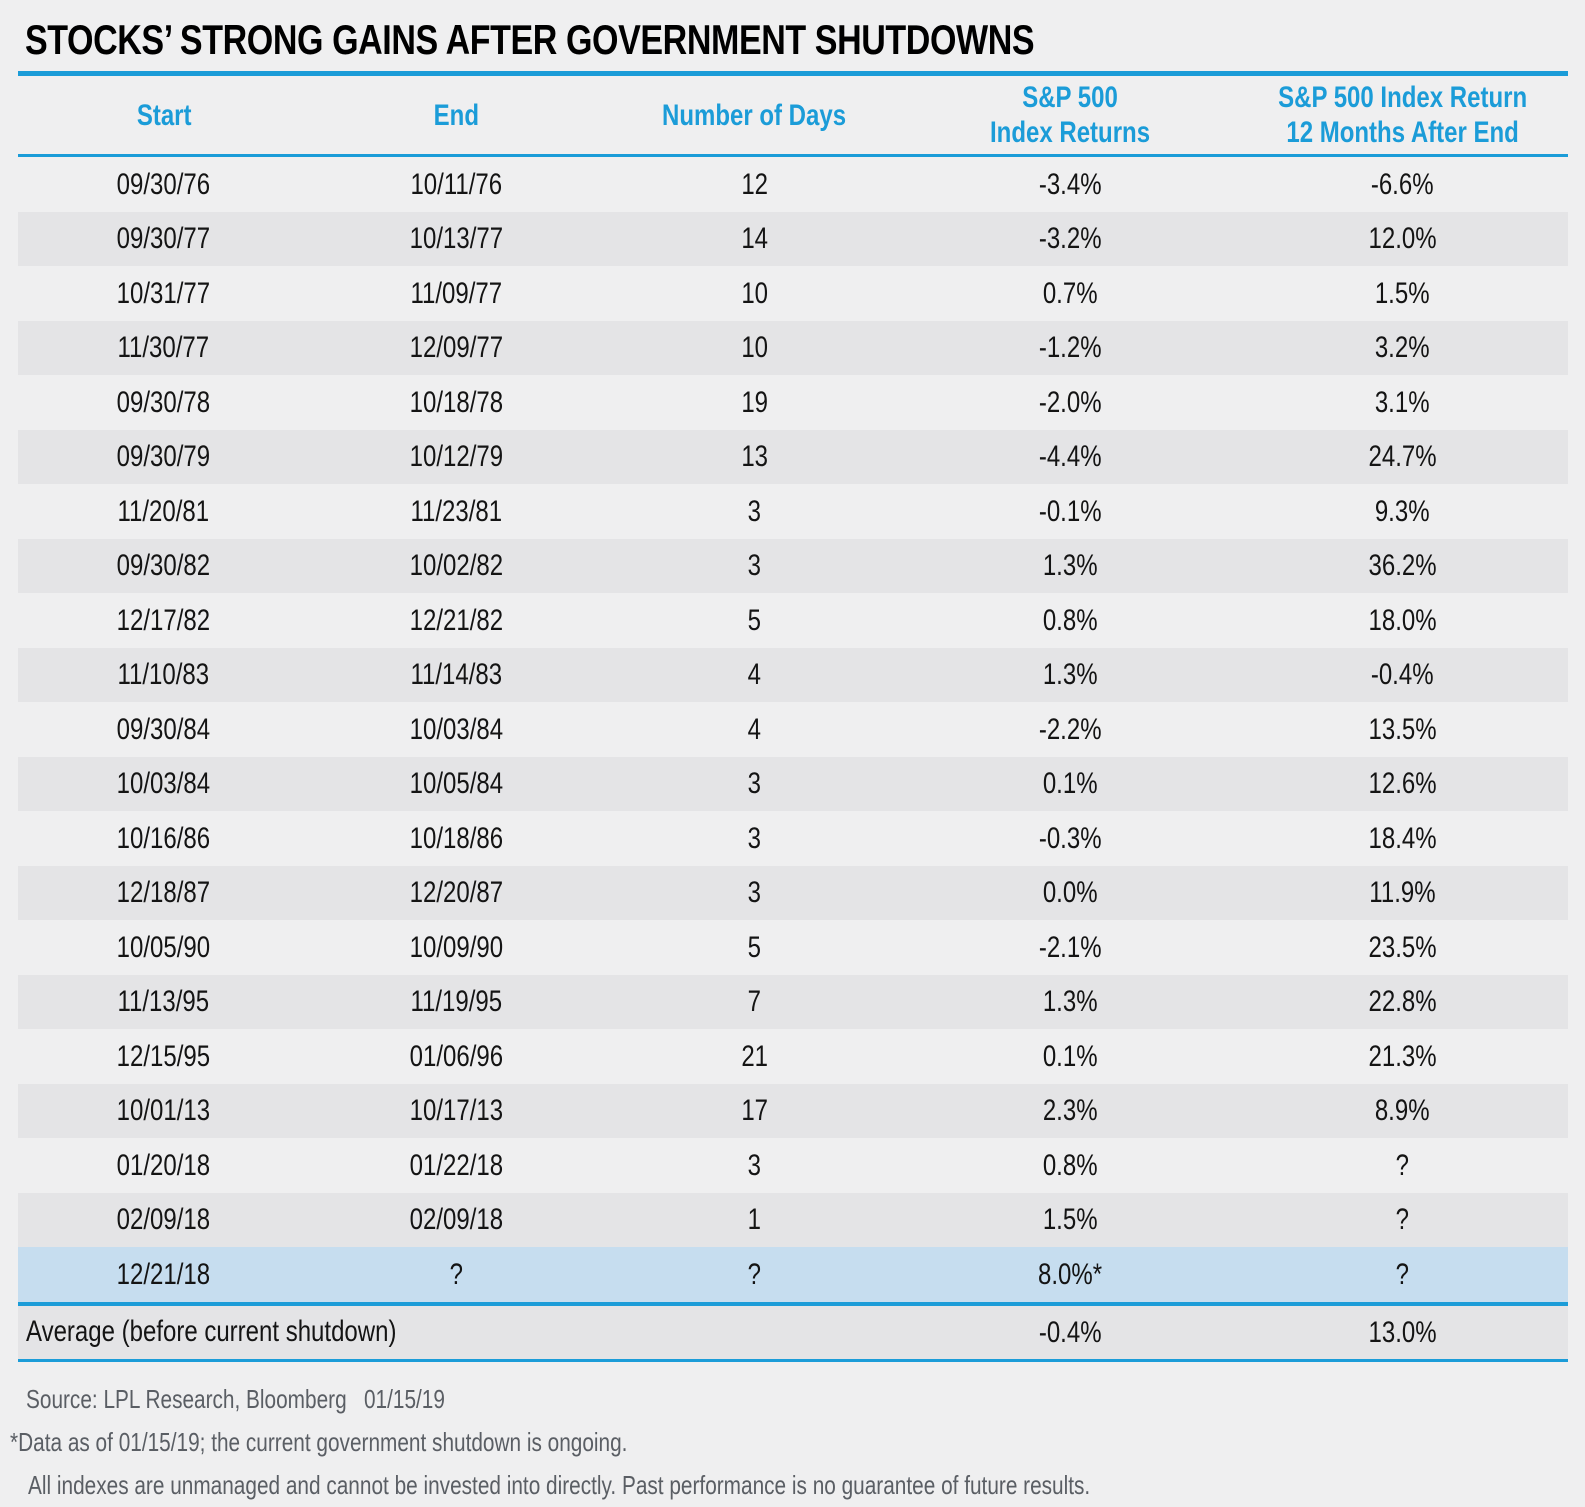 The height and width of the screenshot is (1507, 1585). Describe the element at coordinates (456, 565) in the screenshot. I see `cell-end: 10/02/82` at that location.